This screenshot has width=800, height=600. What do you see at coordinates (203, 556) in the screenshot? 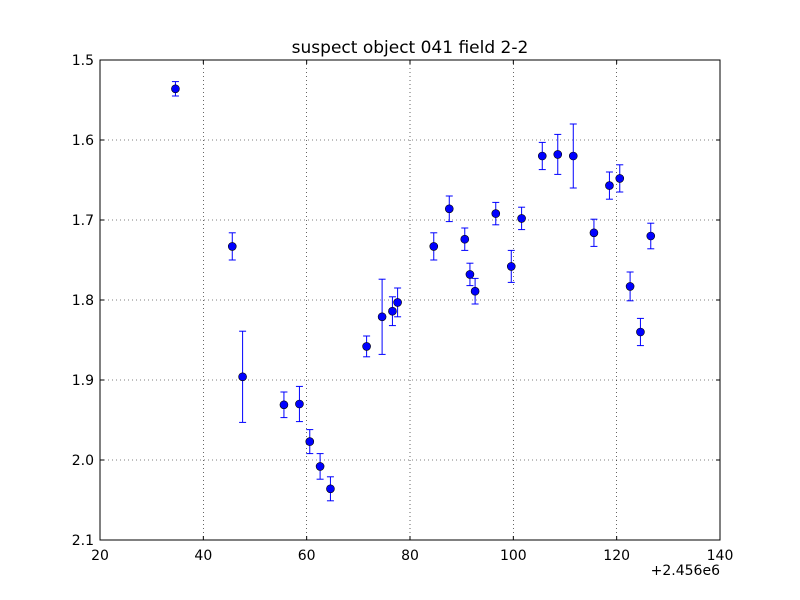
I see `x-tick-label: 40` at bounding box center [203, 556].